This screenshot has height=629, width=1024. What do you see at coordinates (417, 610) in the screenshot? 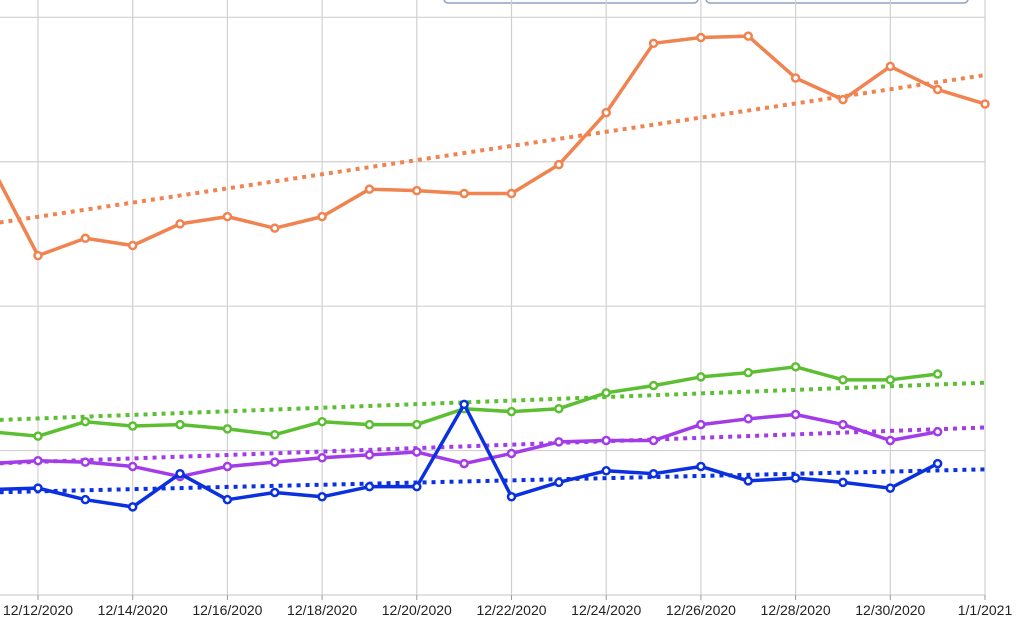
I see `x-tick-label: 12/20/2020` at bounding box center [417, 610].